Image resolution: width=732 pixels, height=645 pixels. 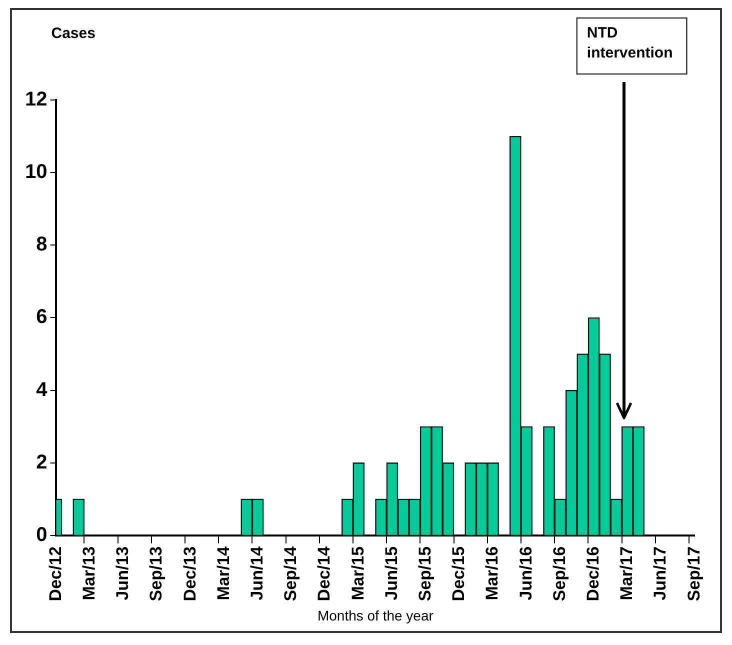 What do you see at coordinates (257, 573) in the screenshot?
I see `x-tick-label: Jun/14` at bounding box center [257, 573].